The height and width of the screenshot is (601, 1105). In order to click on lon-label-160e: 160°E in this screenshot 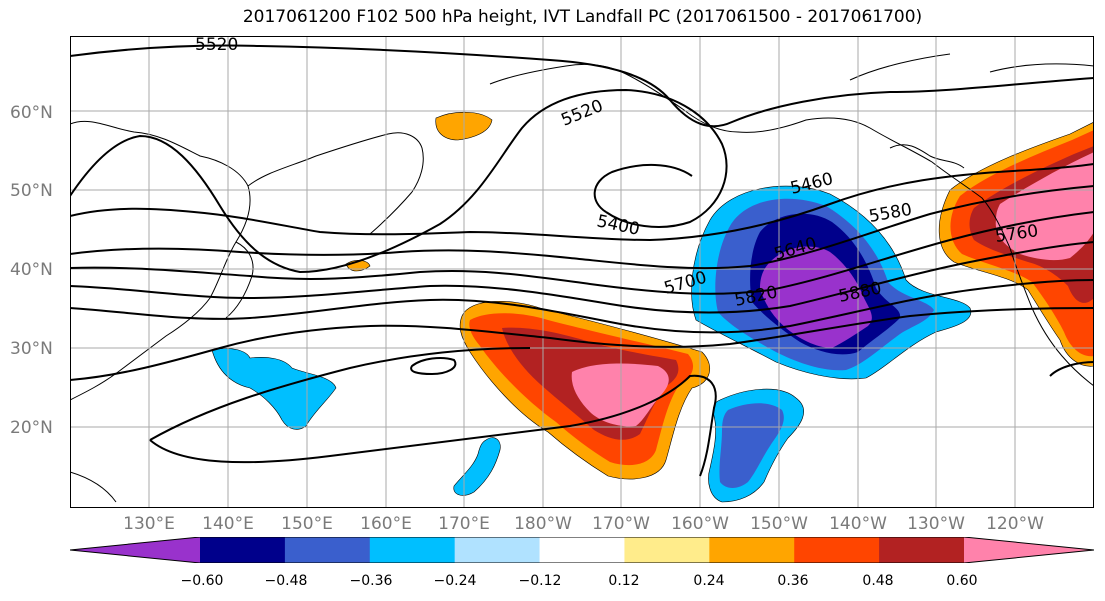, I will do `click(386, 524)`.